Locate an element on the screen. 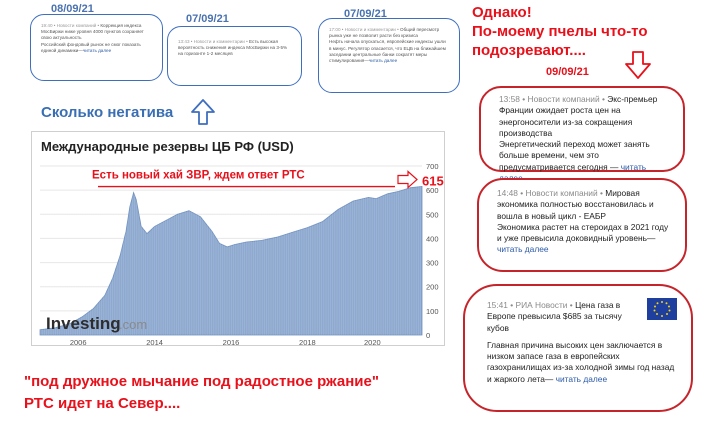  news-meta: 13:43 • Новости и комментарии • is located at coordinates (214, 41).